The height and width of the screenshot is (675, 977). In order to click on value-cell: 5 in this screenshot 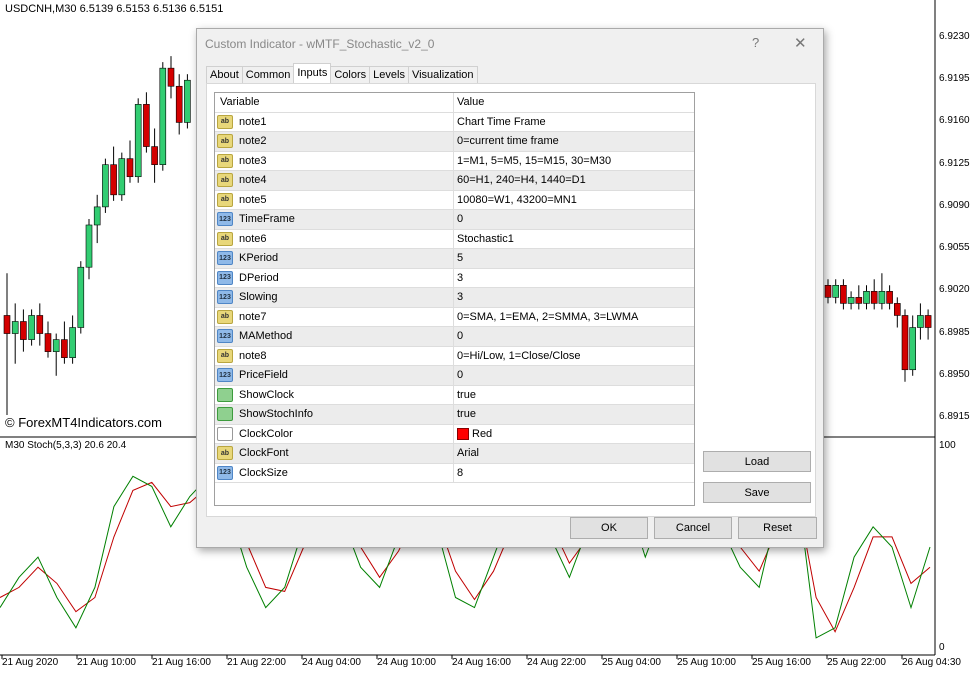, I will do `click(458, 258)`.